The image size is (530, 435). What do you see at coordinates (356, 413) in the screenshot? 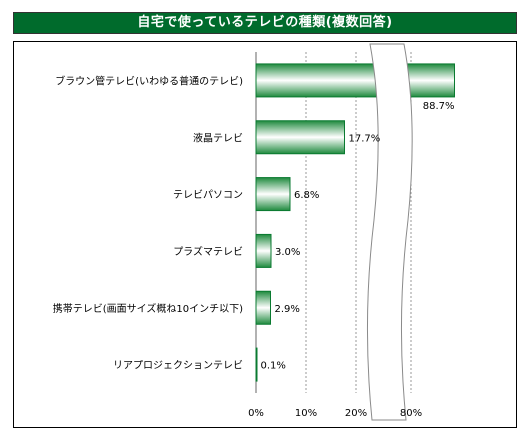
I see `x-tick-label: 20%` at bounding box center [356, 413].